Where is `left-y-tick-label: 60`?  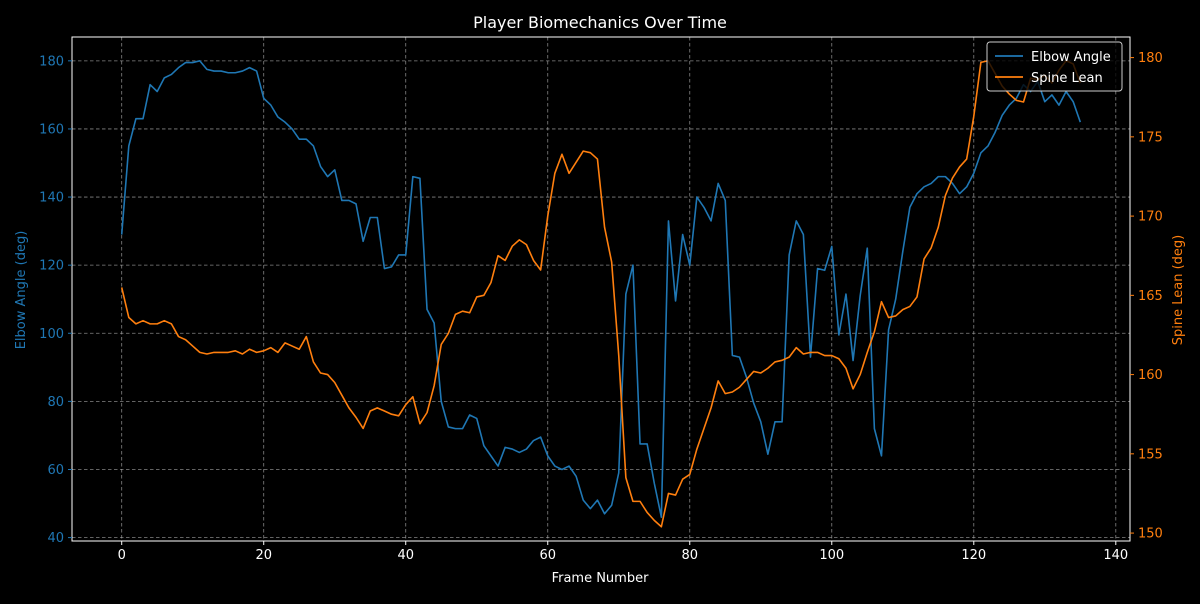
left-y-tick-label: 60 is located at coordinates (55, 470).